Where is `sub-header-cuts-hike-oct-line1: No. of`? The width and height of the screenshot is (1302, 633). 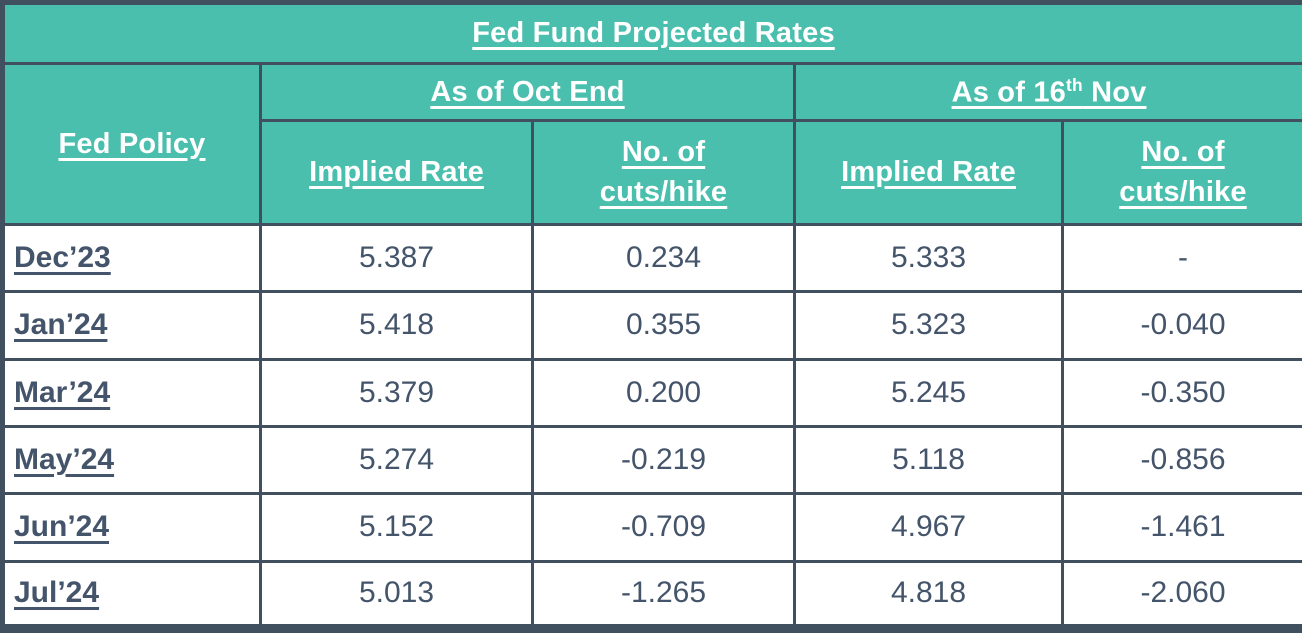
sub-header-cuts-hike-oct-line1: No. of is located at coordinates (663, 152).